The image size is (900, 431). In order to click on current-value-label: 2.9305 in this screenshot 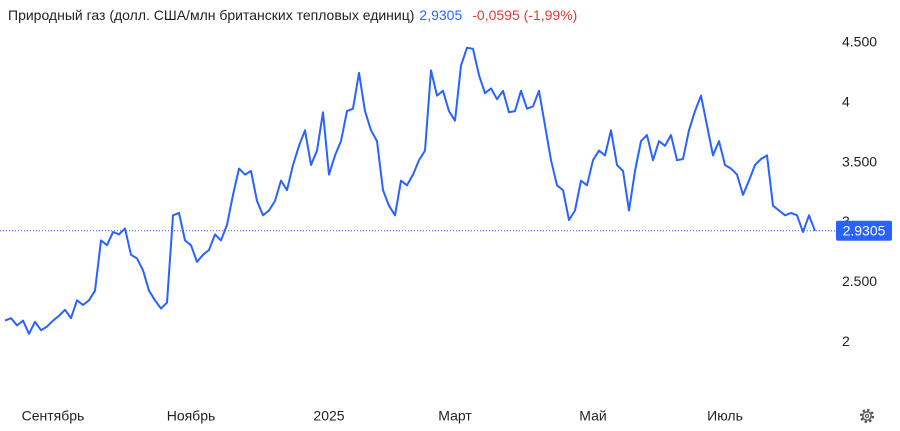, I will do `click(864, 230)`.